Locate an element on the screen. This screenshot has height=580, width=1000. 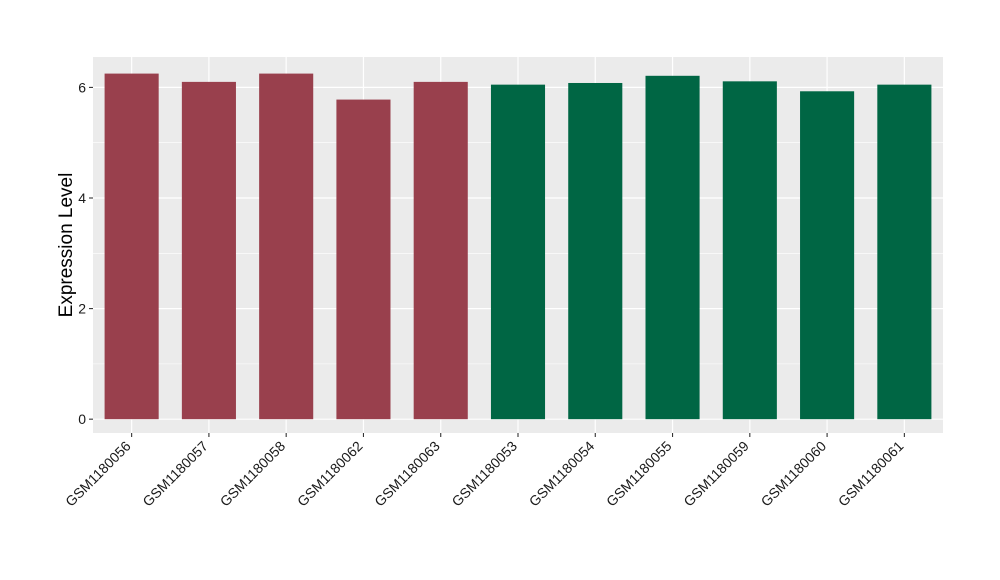
y-tick-label: 6 is located at coordinates (82, 87).